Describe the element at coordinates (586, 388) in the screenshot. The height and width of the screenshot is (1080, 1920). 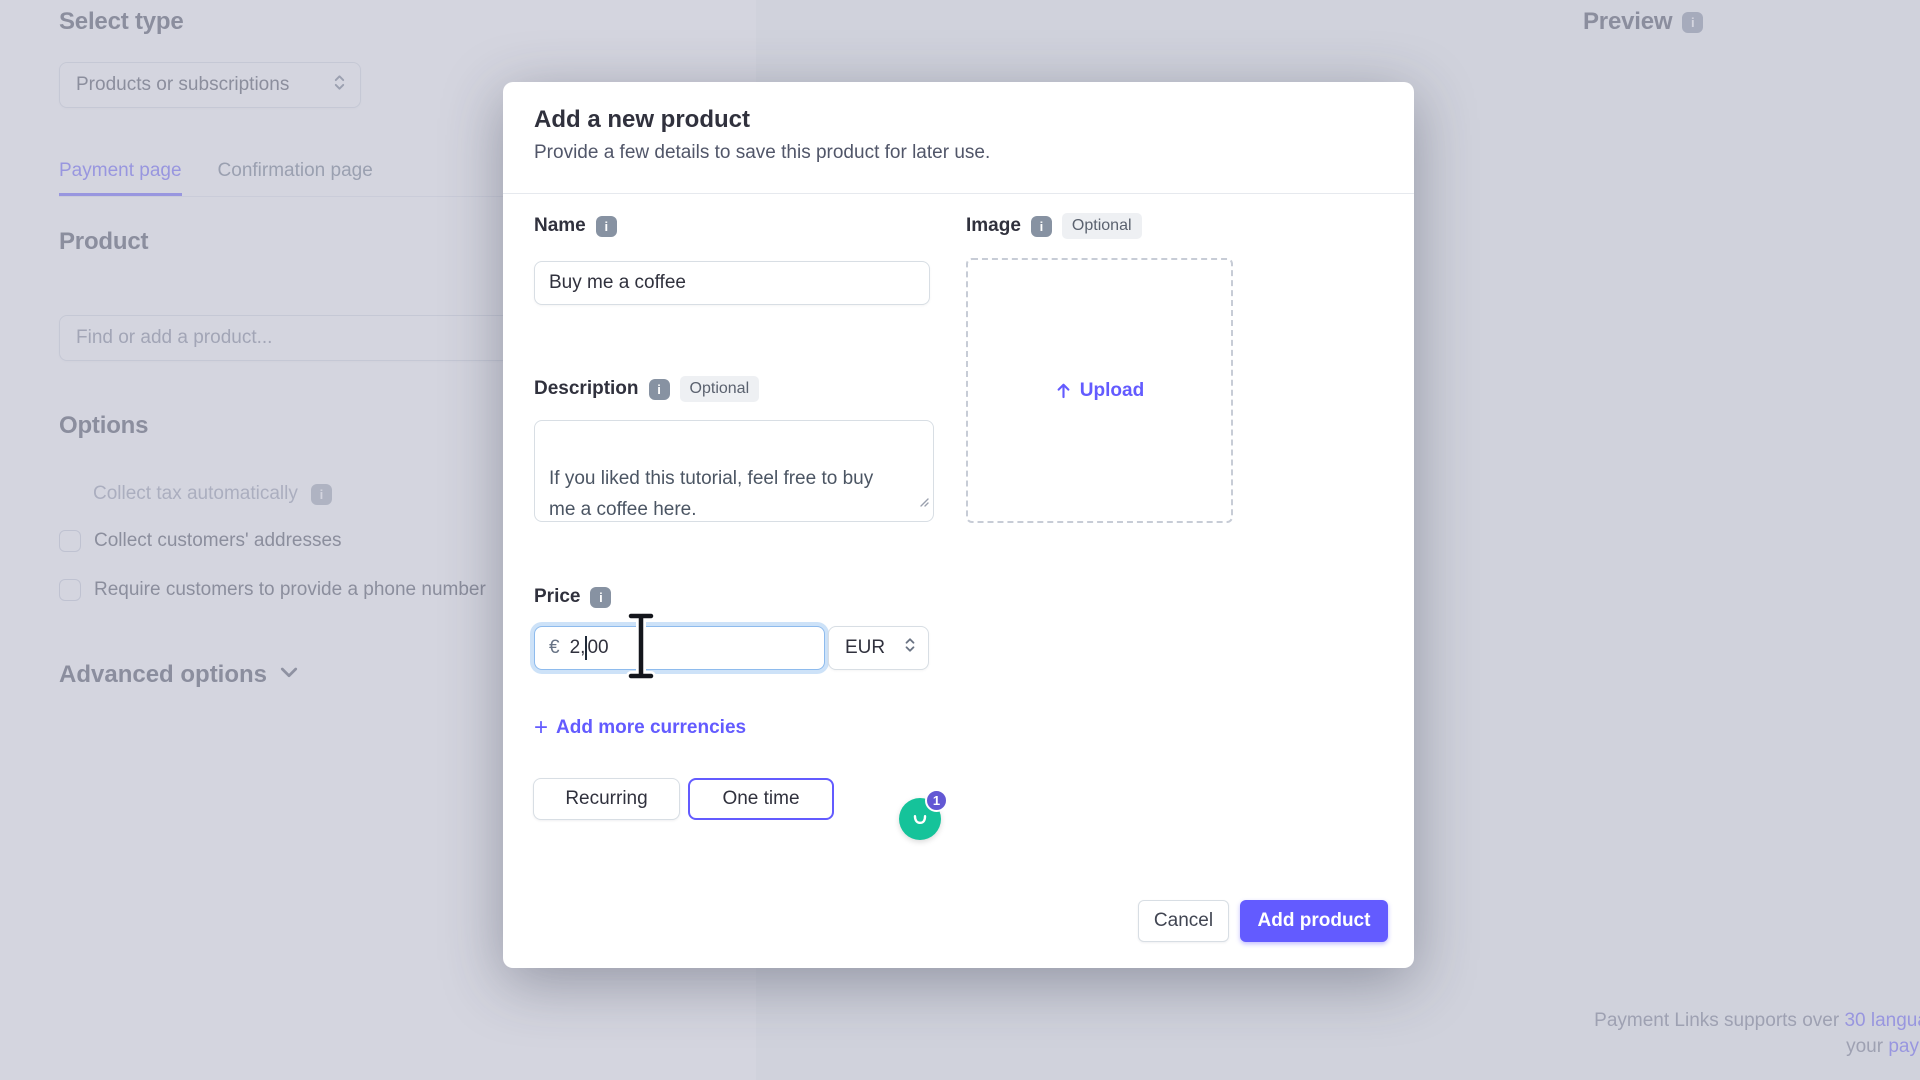
I see `description-label: Description` at that location.